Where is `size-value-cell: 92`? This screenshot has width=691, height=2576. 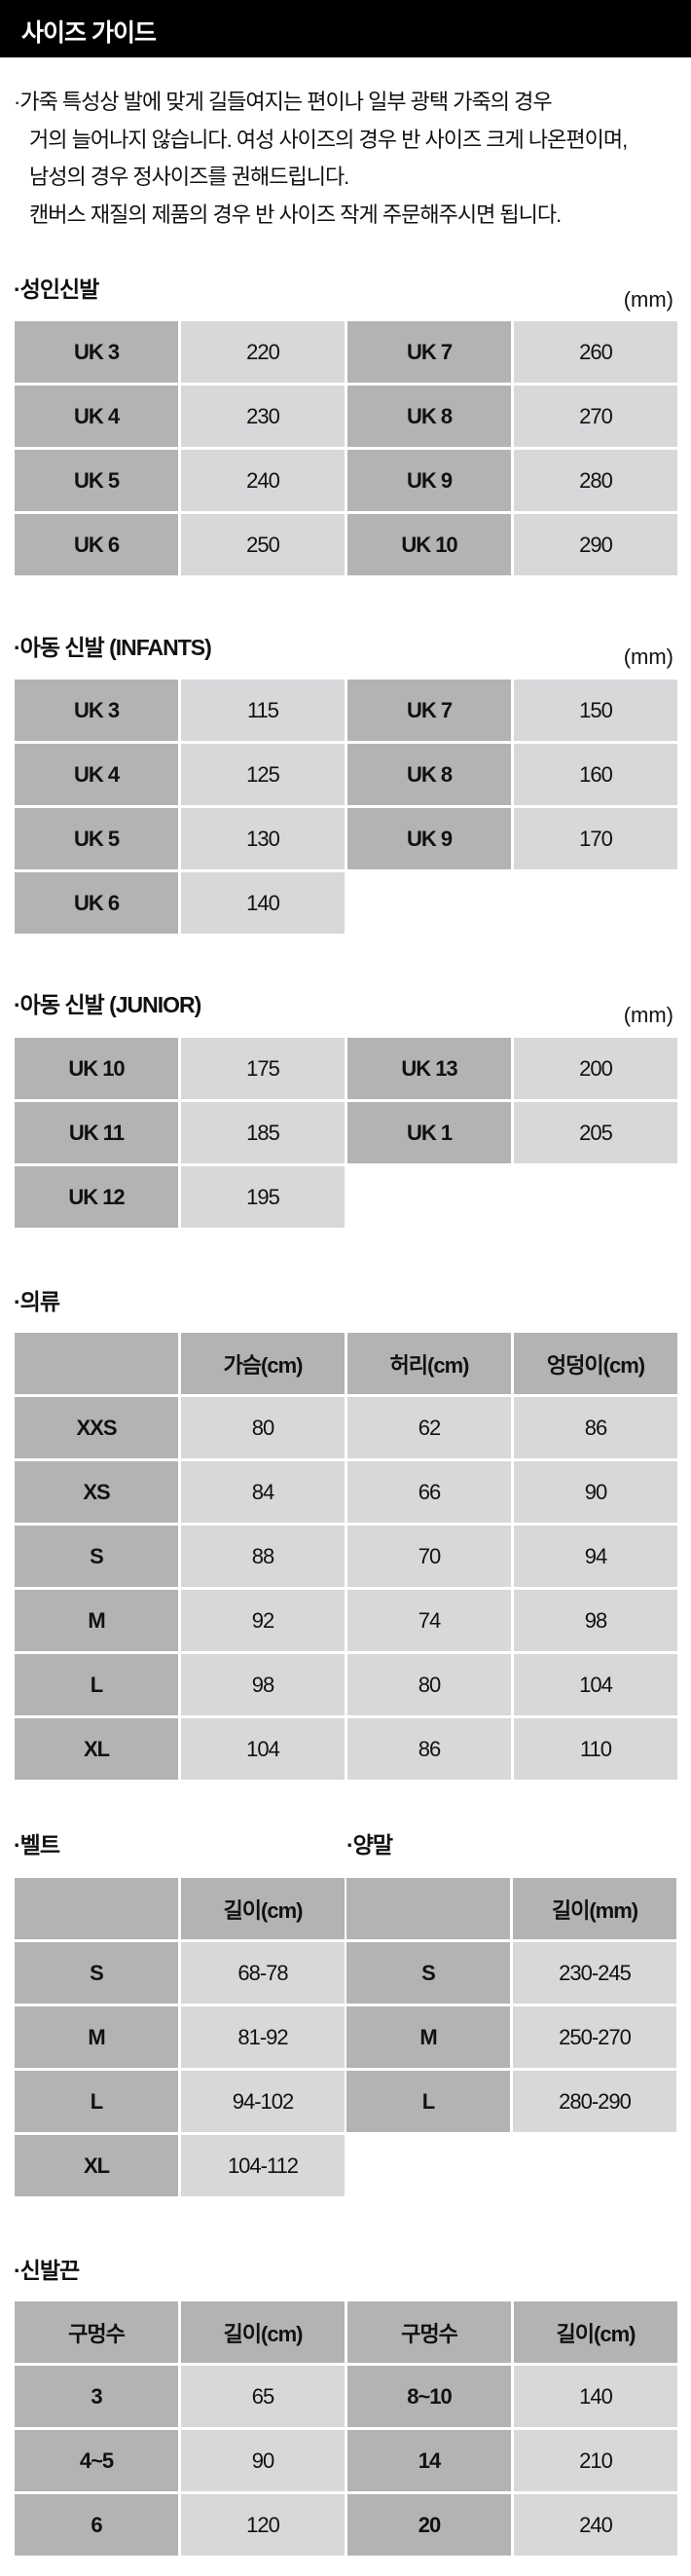 size-value-cell: 92 is located at coordinates (263, 1620).